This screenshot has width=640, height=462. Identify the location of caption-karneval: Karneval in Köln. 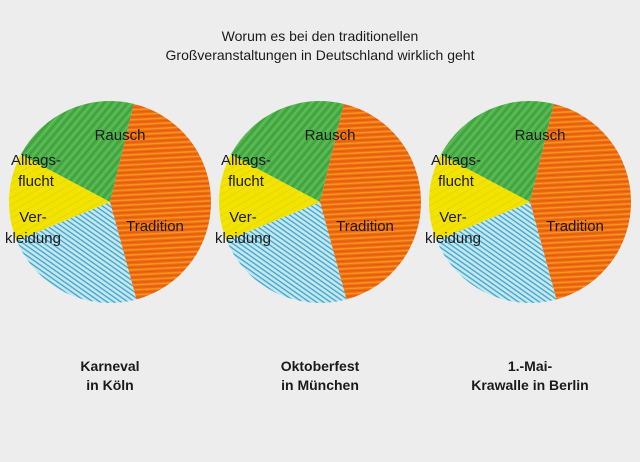
(110, 376).